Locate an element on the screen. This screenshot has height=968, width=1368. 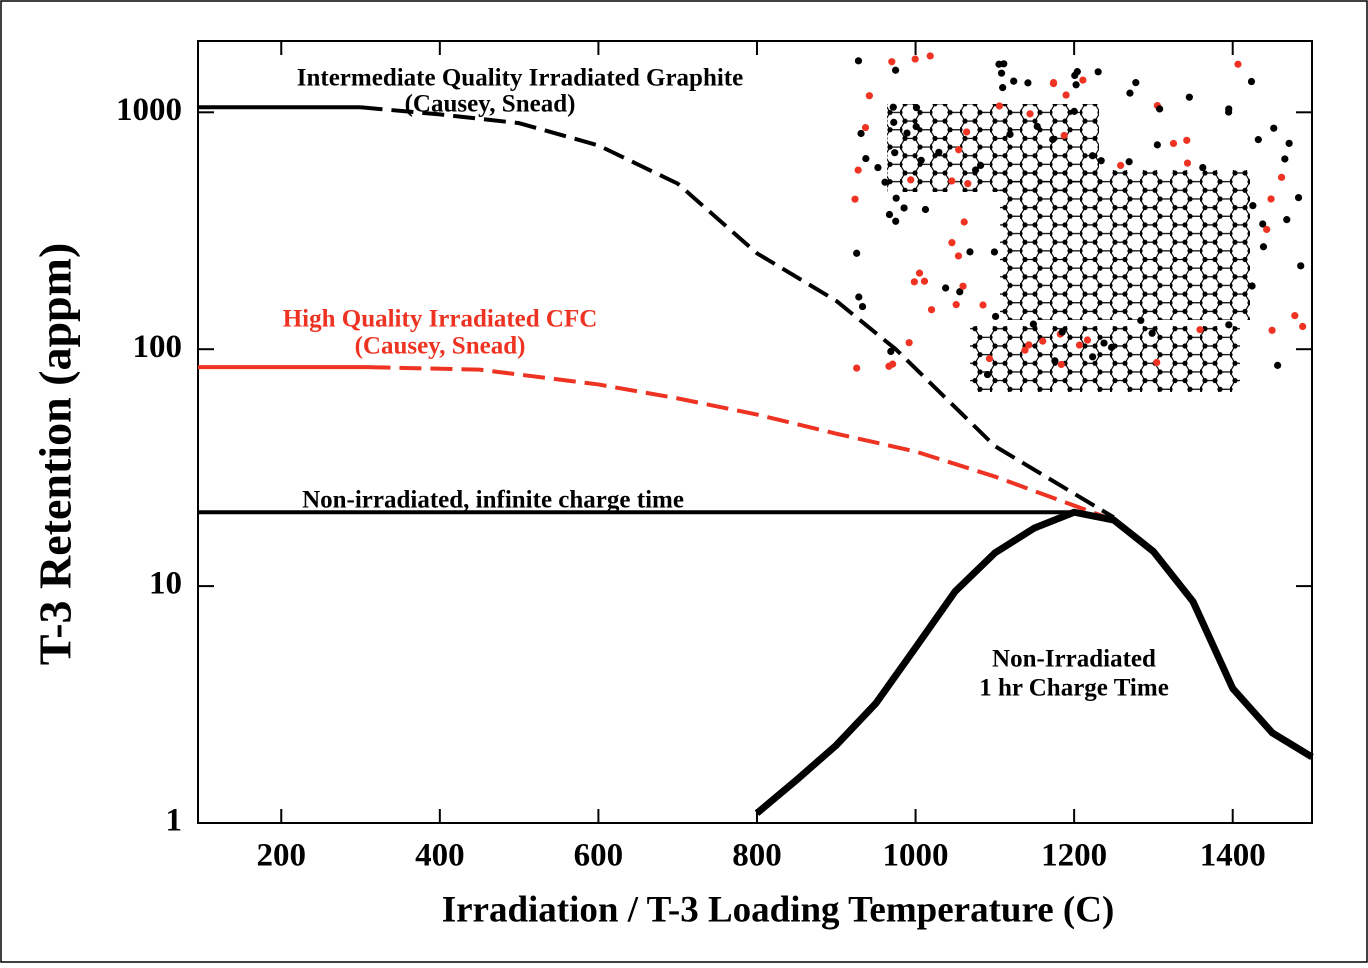
annotation: Intermediate Quality Irradiated Graphite is located at coordinates (520, 78).